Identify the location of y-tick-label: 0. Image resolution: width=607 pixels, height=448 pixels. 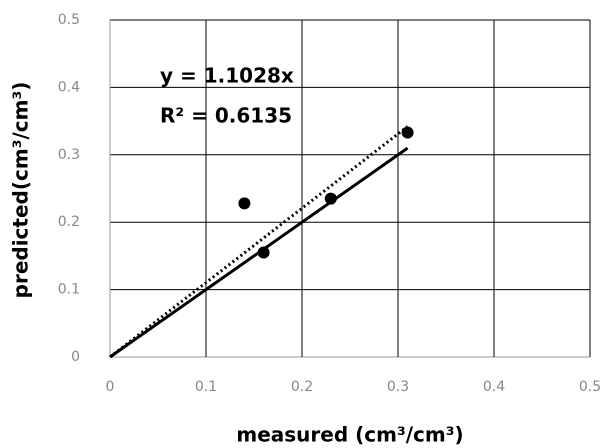
(75, 357).